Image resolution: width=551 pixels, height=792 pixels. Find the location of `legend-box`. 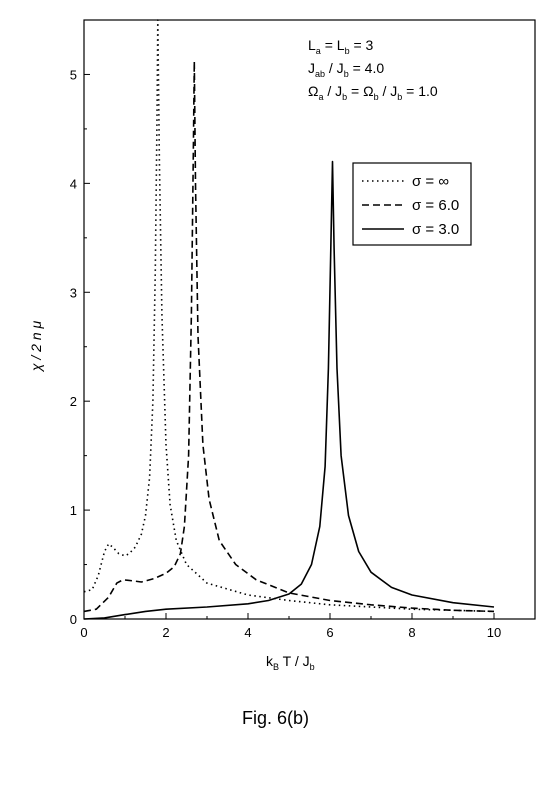

legend-box is located at coordinates (412, 204).